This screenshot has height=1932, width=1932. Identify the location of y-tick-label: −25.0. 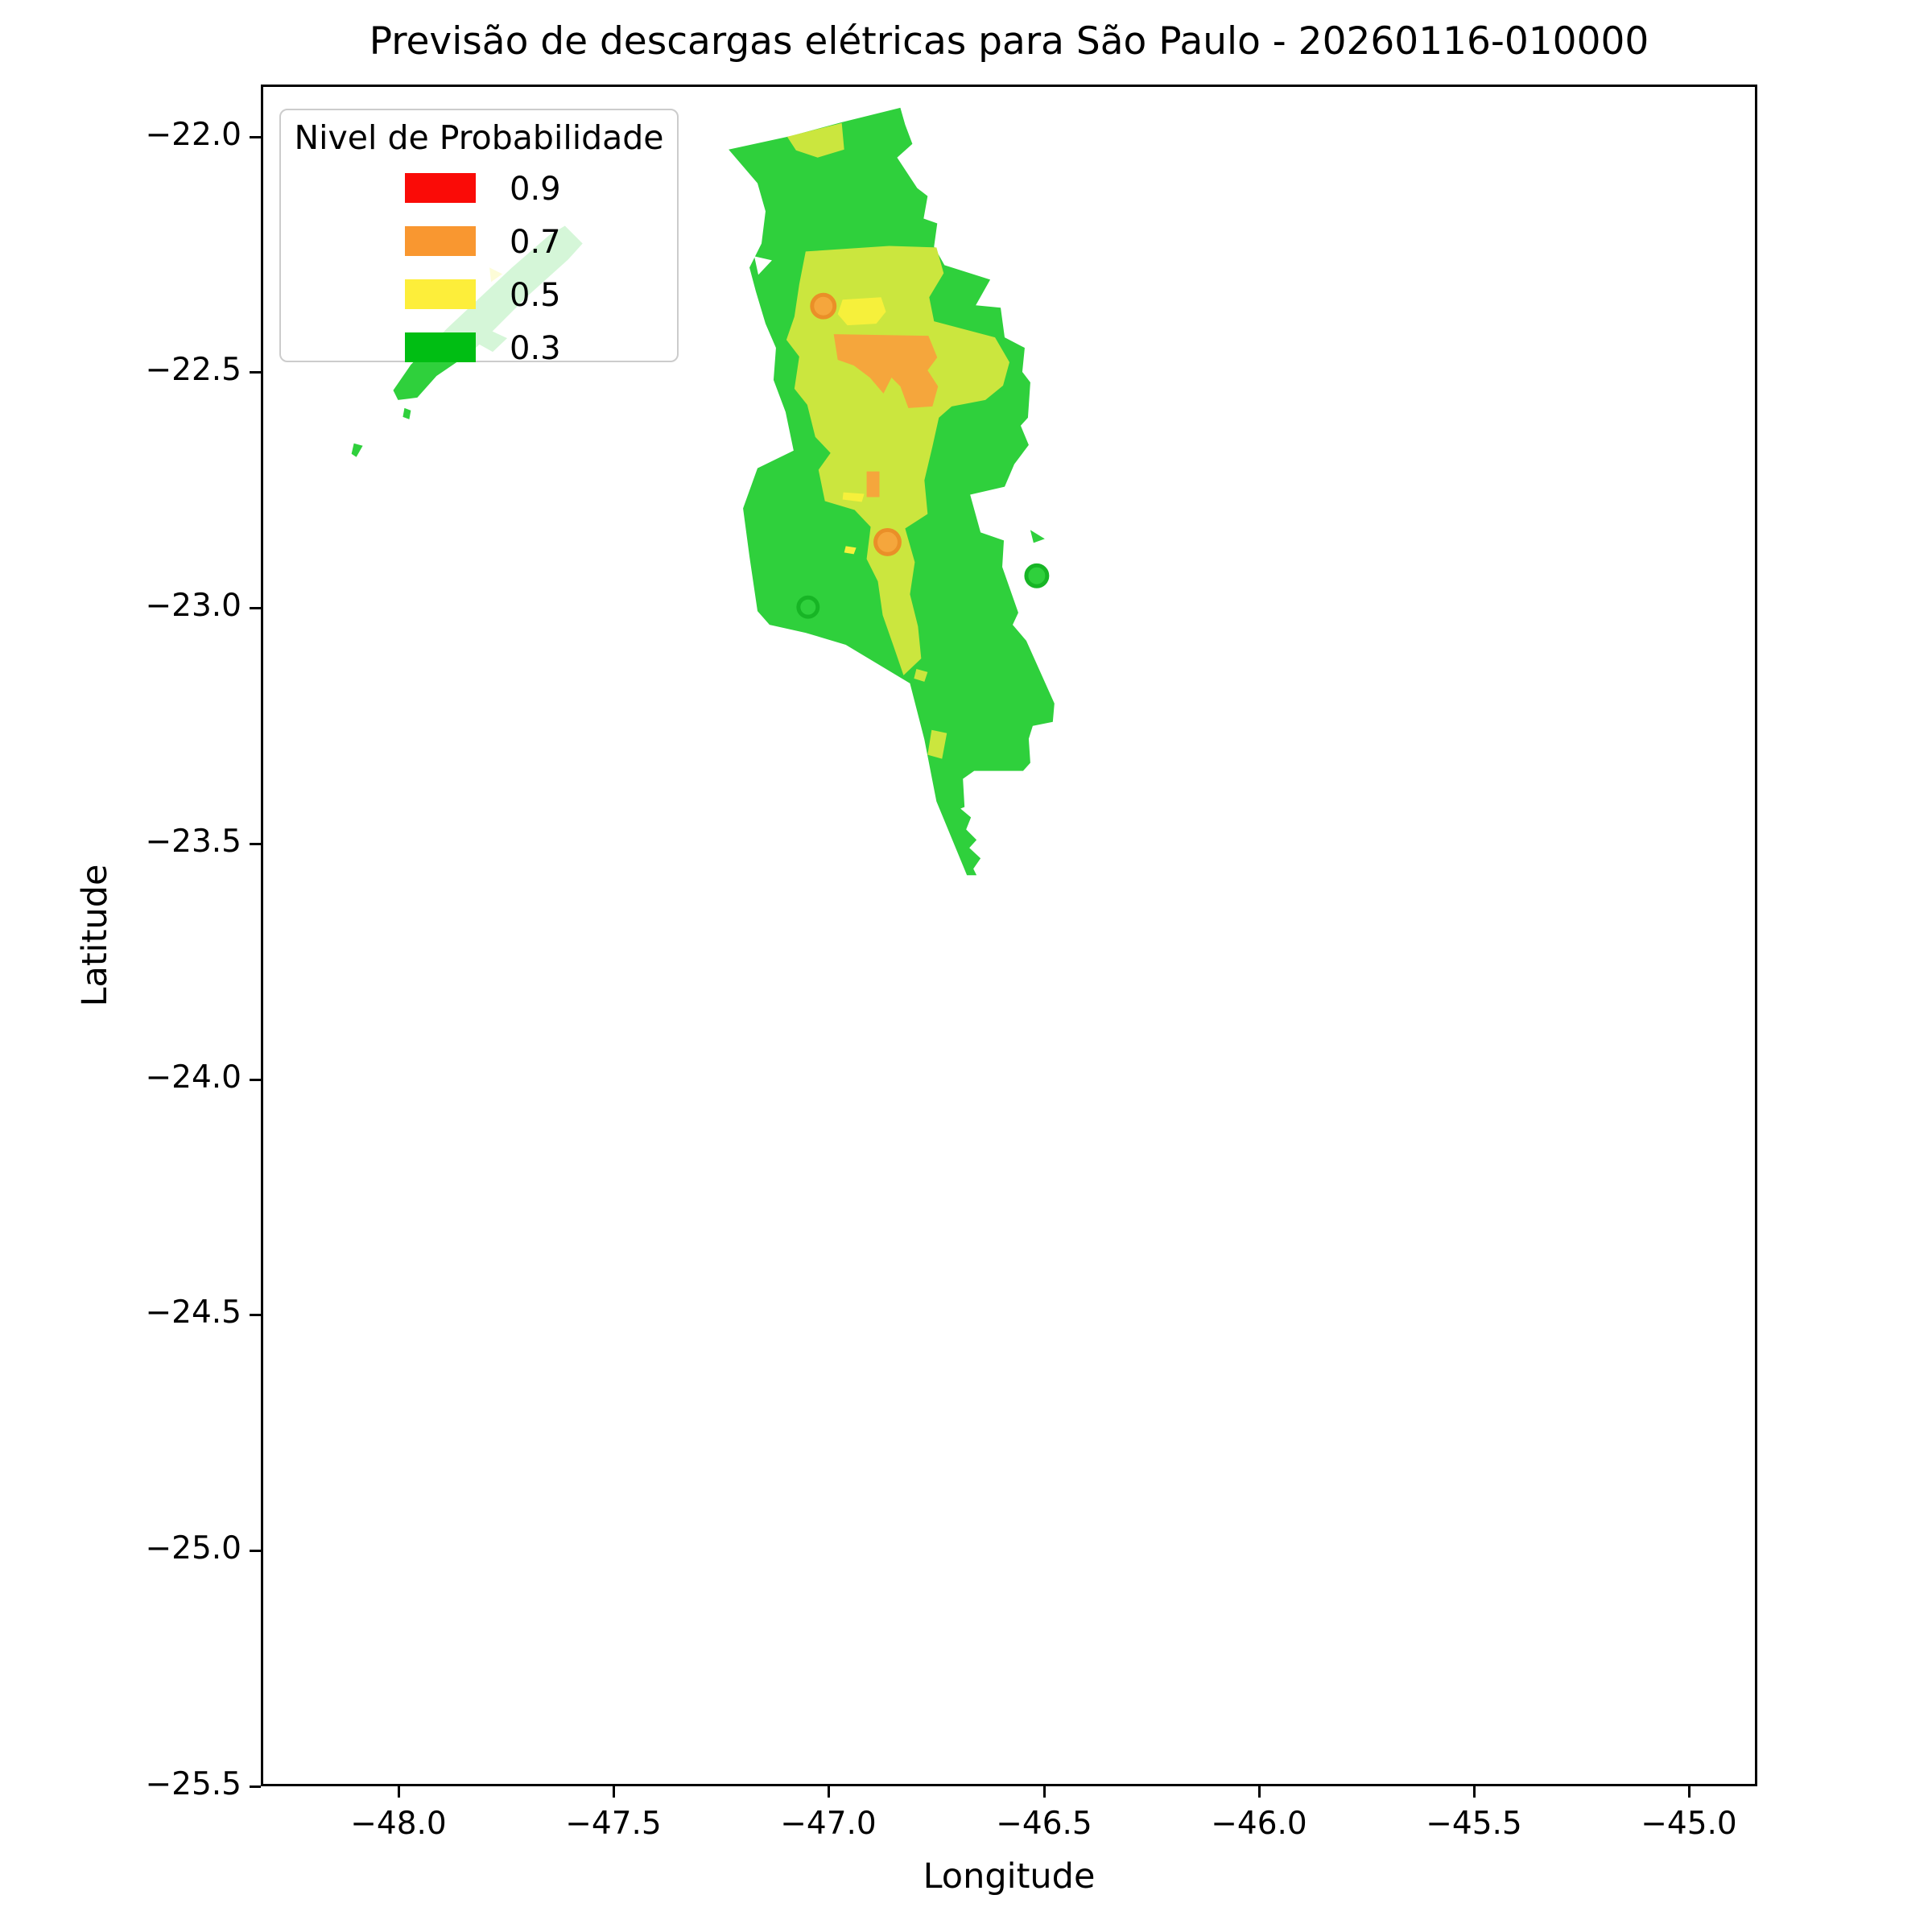
(193, 1548).